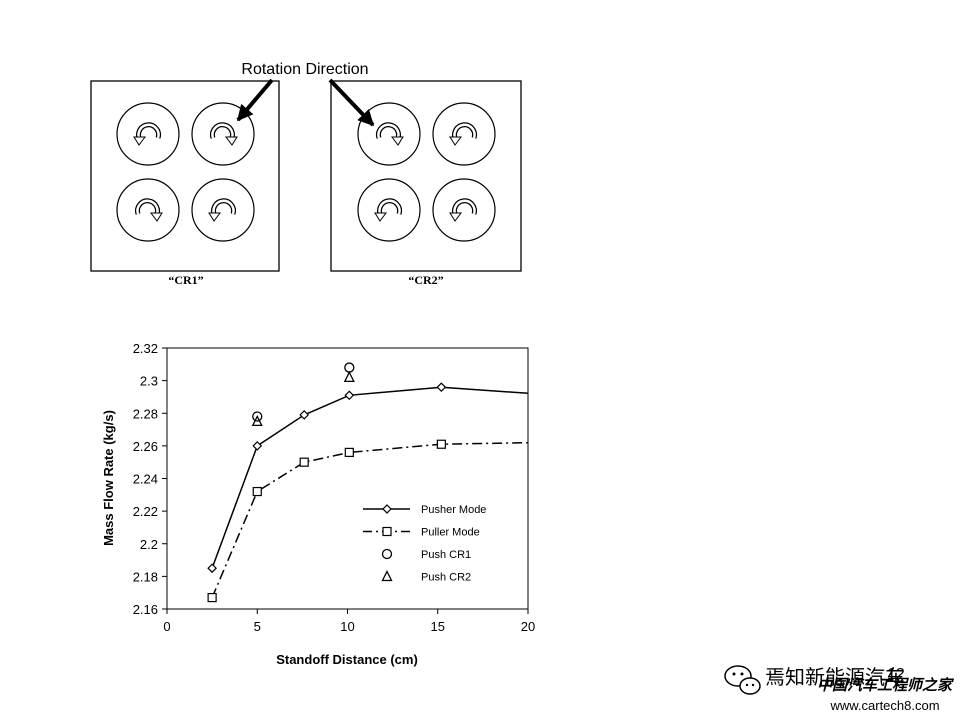 The width and height of the screenshot is (960, 720). I want to click on series-lines, so click(370, 492).